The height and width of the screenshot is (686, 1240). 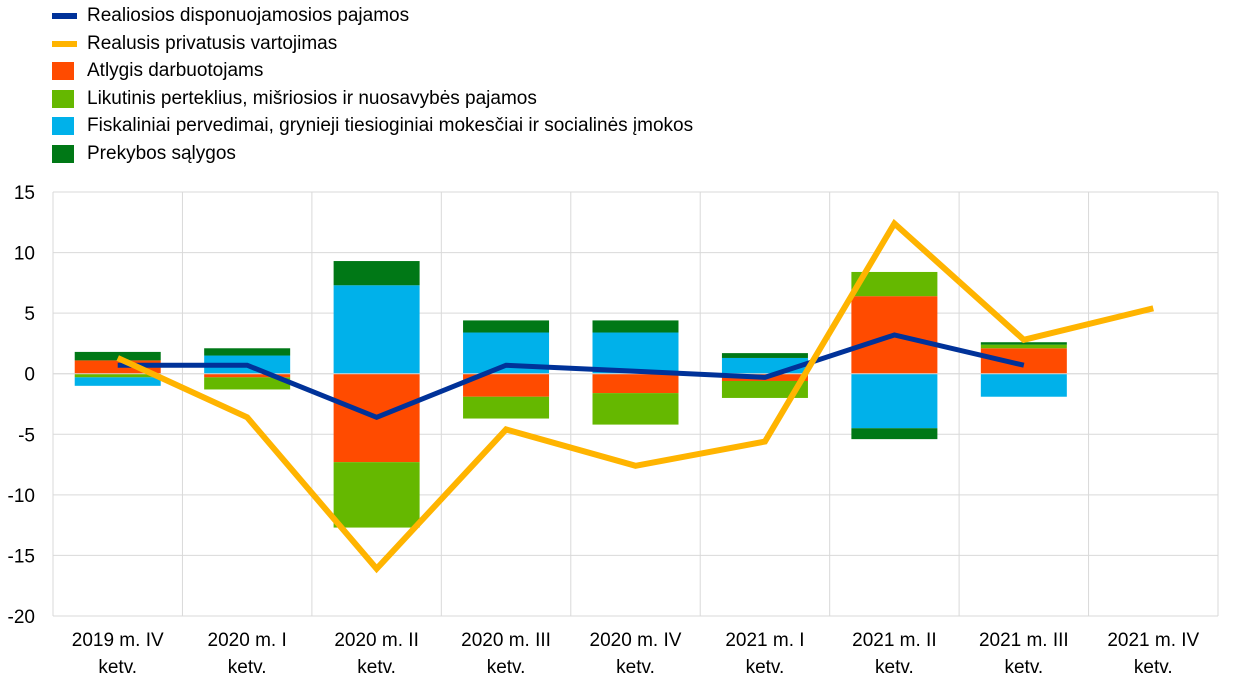 What do you see at coordinates (506, 640) in the screenshot?
I see `x-tick-label: 2020 m. III` at bounding box center [506, 640].